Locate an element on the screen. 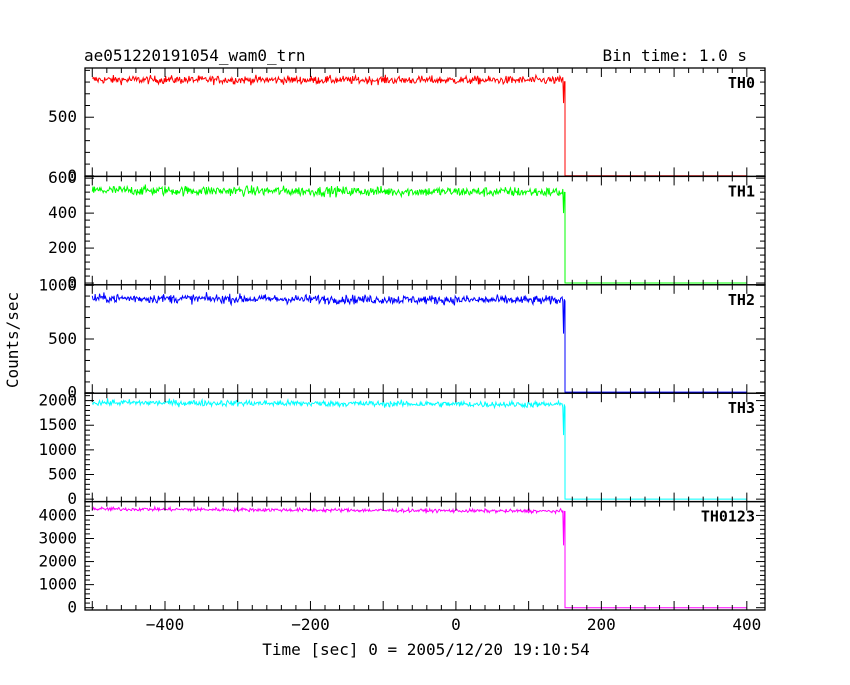 Image resolution: width=850 pixels, height=685 pixels. series-line-th3 is located at coordinates (419, 448).